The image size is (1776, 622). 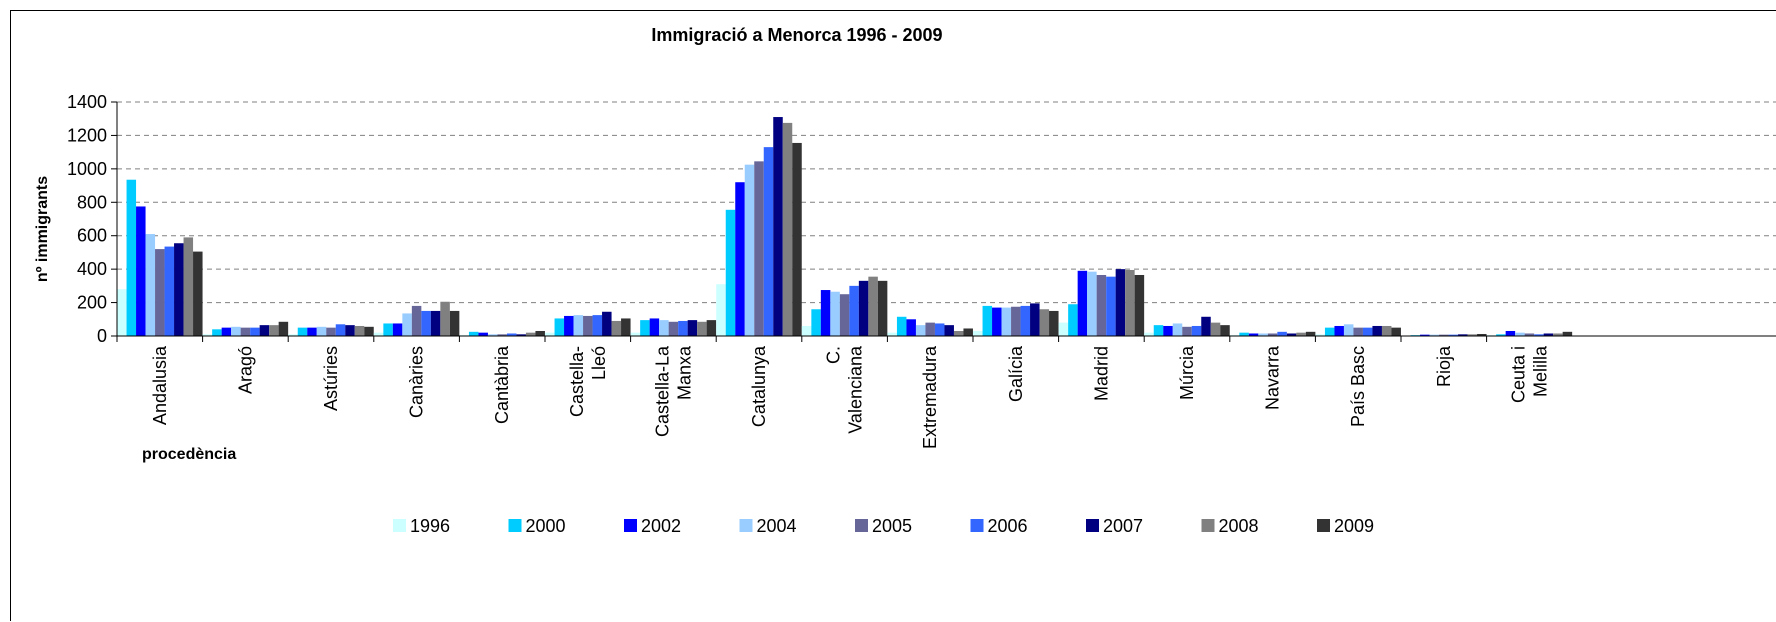 What do you see at coordinates (502, 384) in the screenshot?
I see `x-tick-label: Cantàbria` at bounding box center [502, 384].